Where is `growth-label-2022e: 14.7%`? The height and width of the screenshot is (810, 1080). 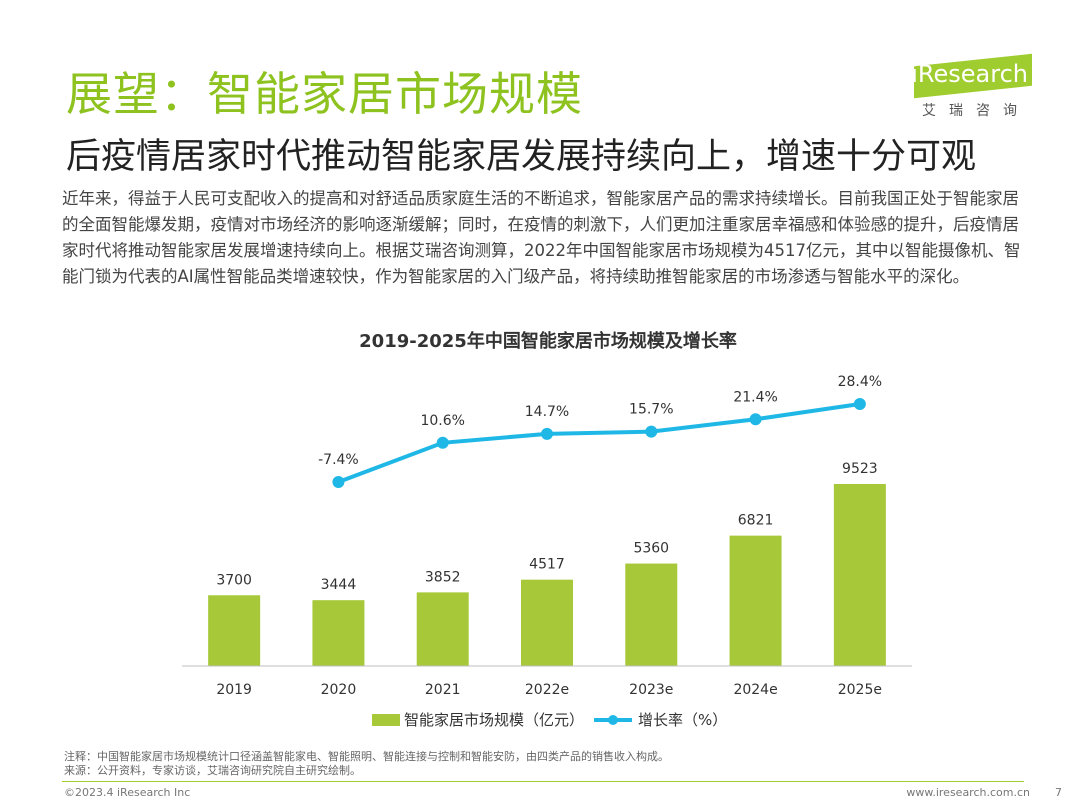
growth-label-2022e: 14.7% is located at coordinates (547, 412).